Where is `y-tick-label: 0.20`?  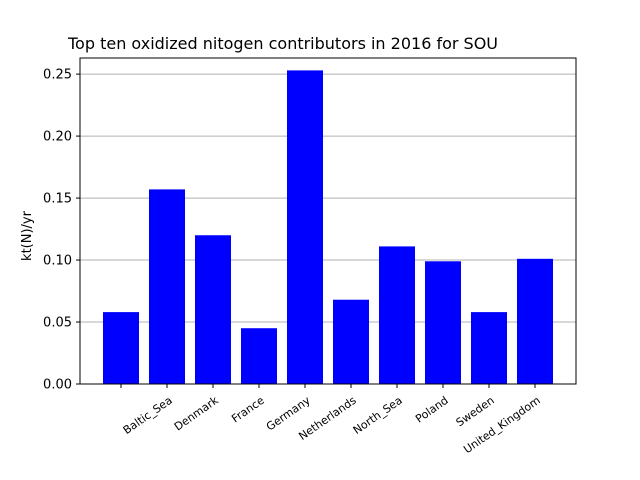
y-tick-label: 0.20 is located at coordinates (57, 137).